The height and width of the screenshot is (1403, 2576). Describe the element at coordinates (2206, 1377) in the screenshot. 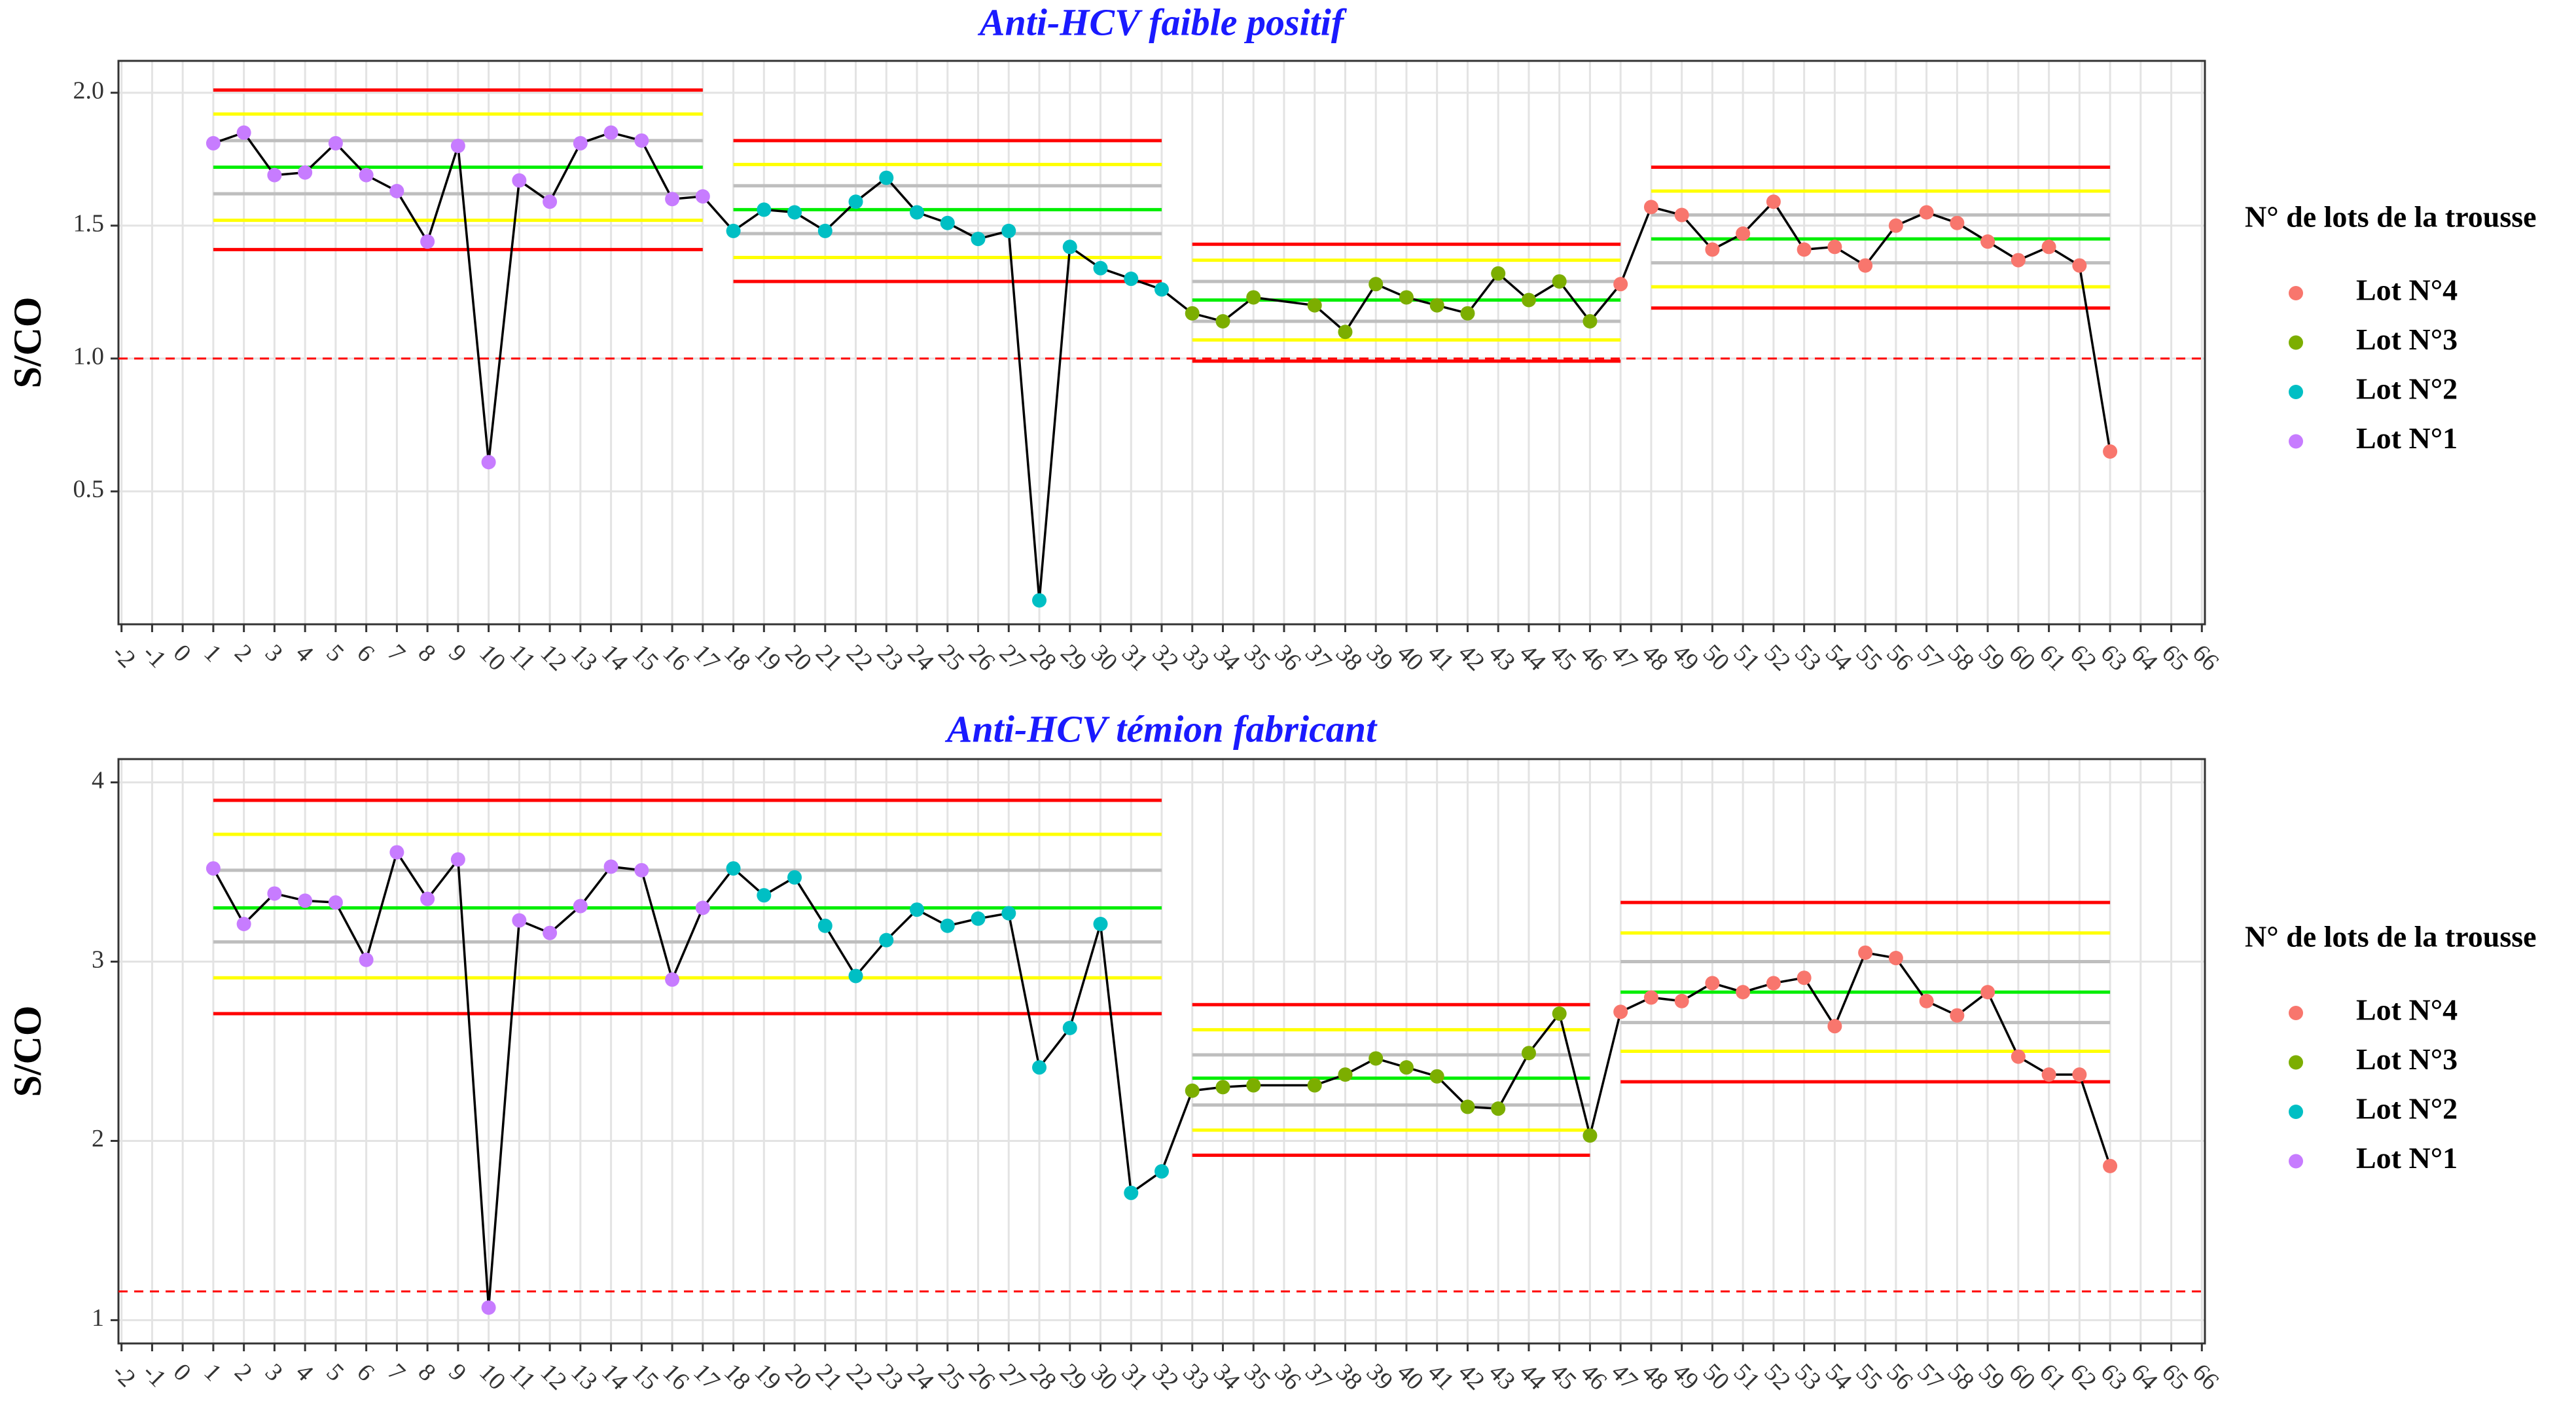

I see `x-tick-label: 66` at that location.